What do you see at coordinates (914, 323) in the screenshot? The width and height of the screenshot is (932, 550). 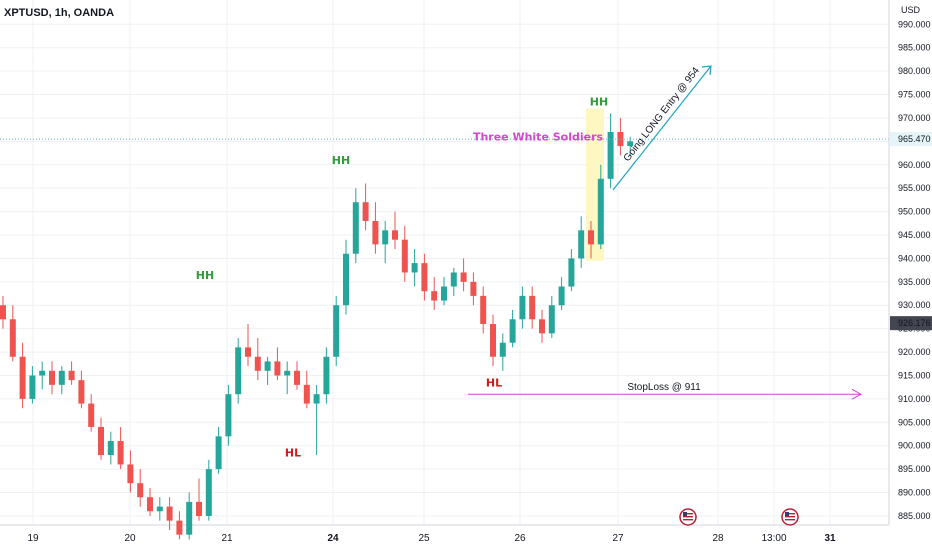 I see `marker-price-tag-text: 926.176` at bounding box center [914, 323].